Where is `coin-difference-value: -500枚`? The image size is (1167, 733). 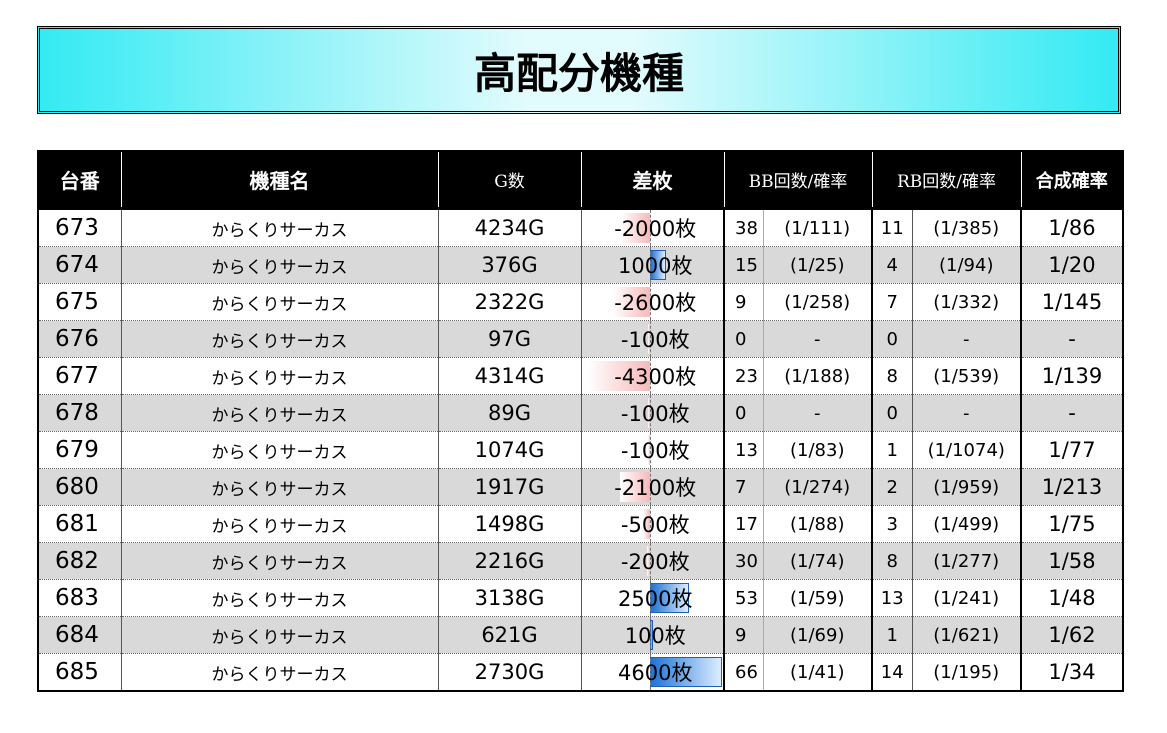 coin-difference-value: -500枚 is located at coordinates (655, 525).